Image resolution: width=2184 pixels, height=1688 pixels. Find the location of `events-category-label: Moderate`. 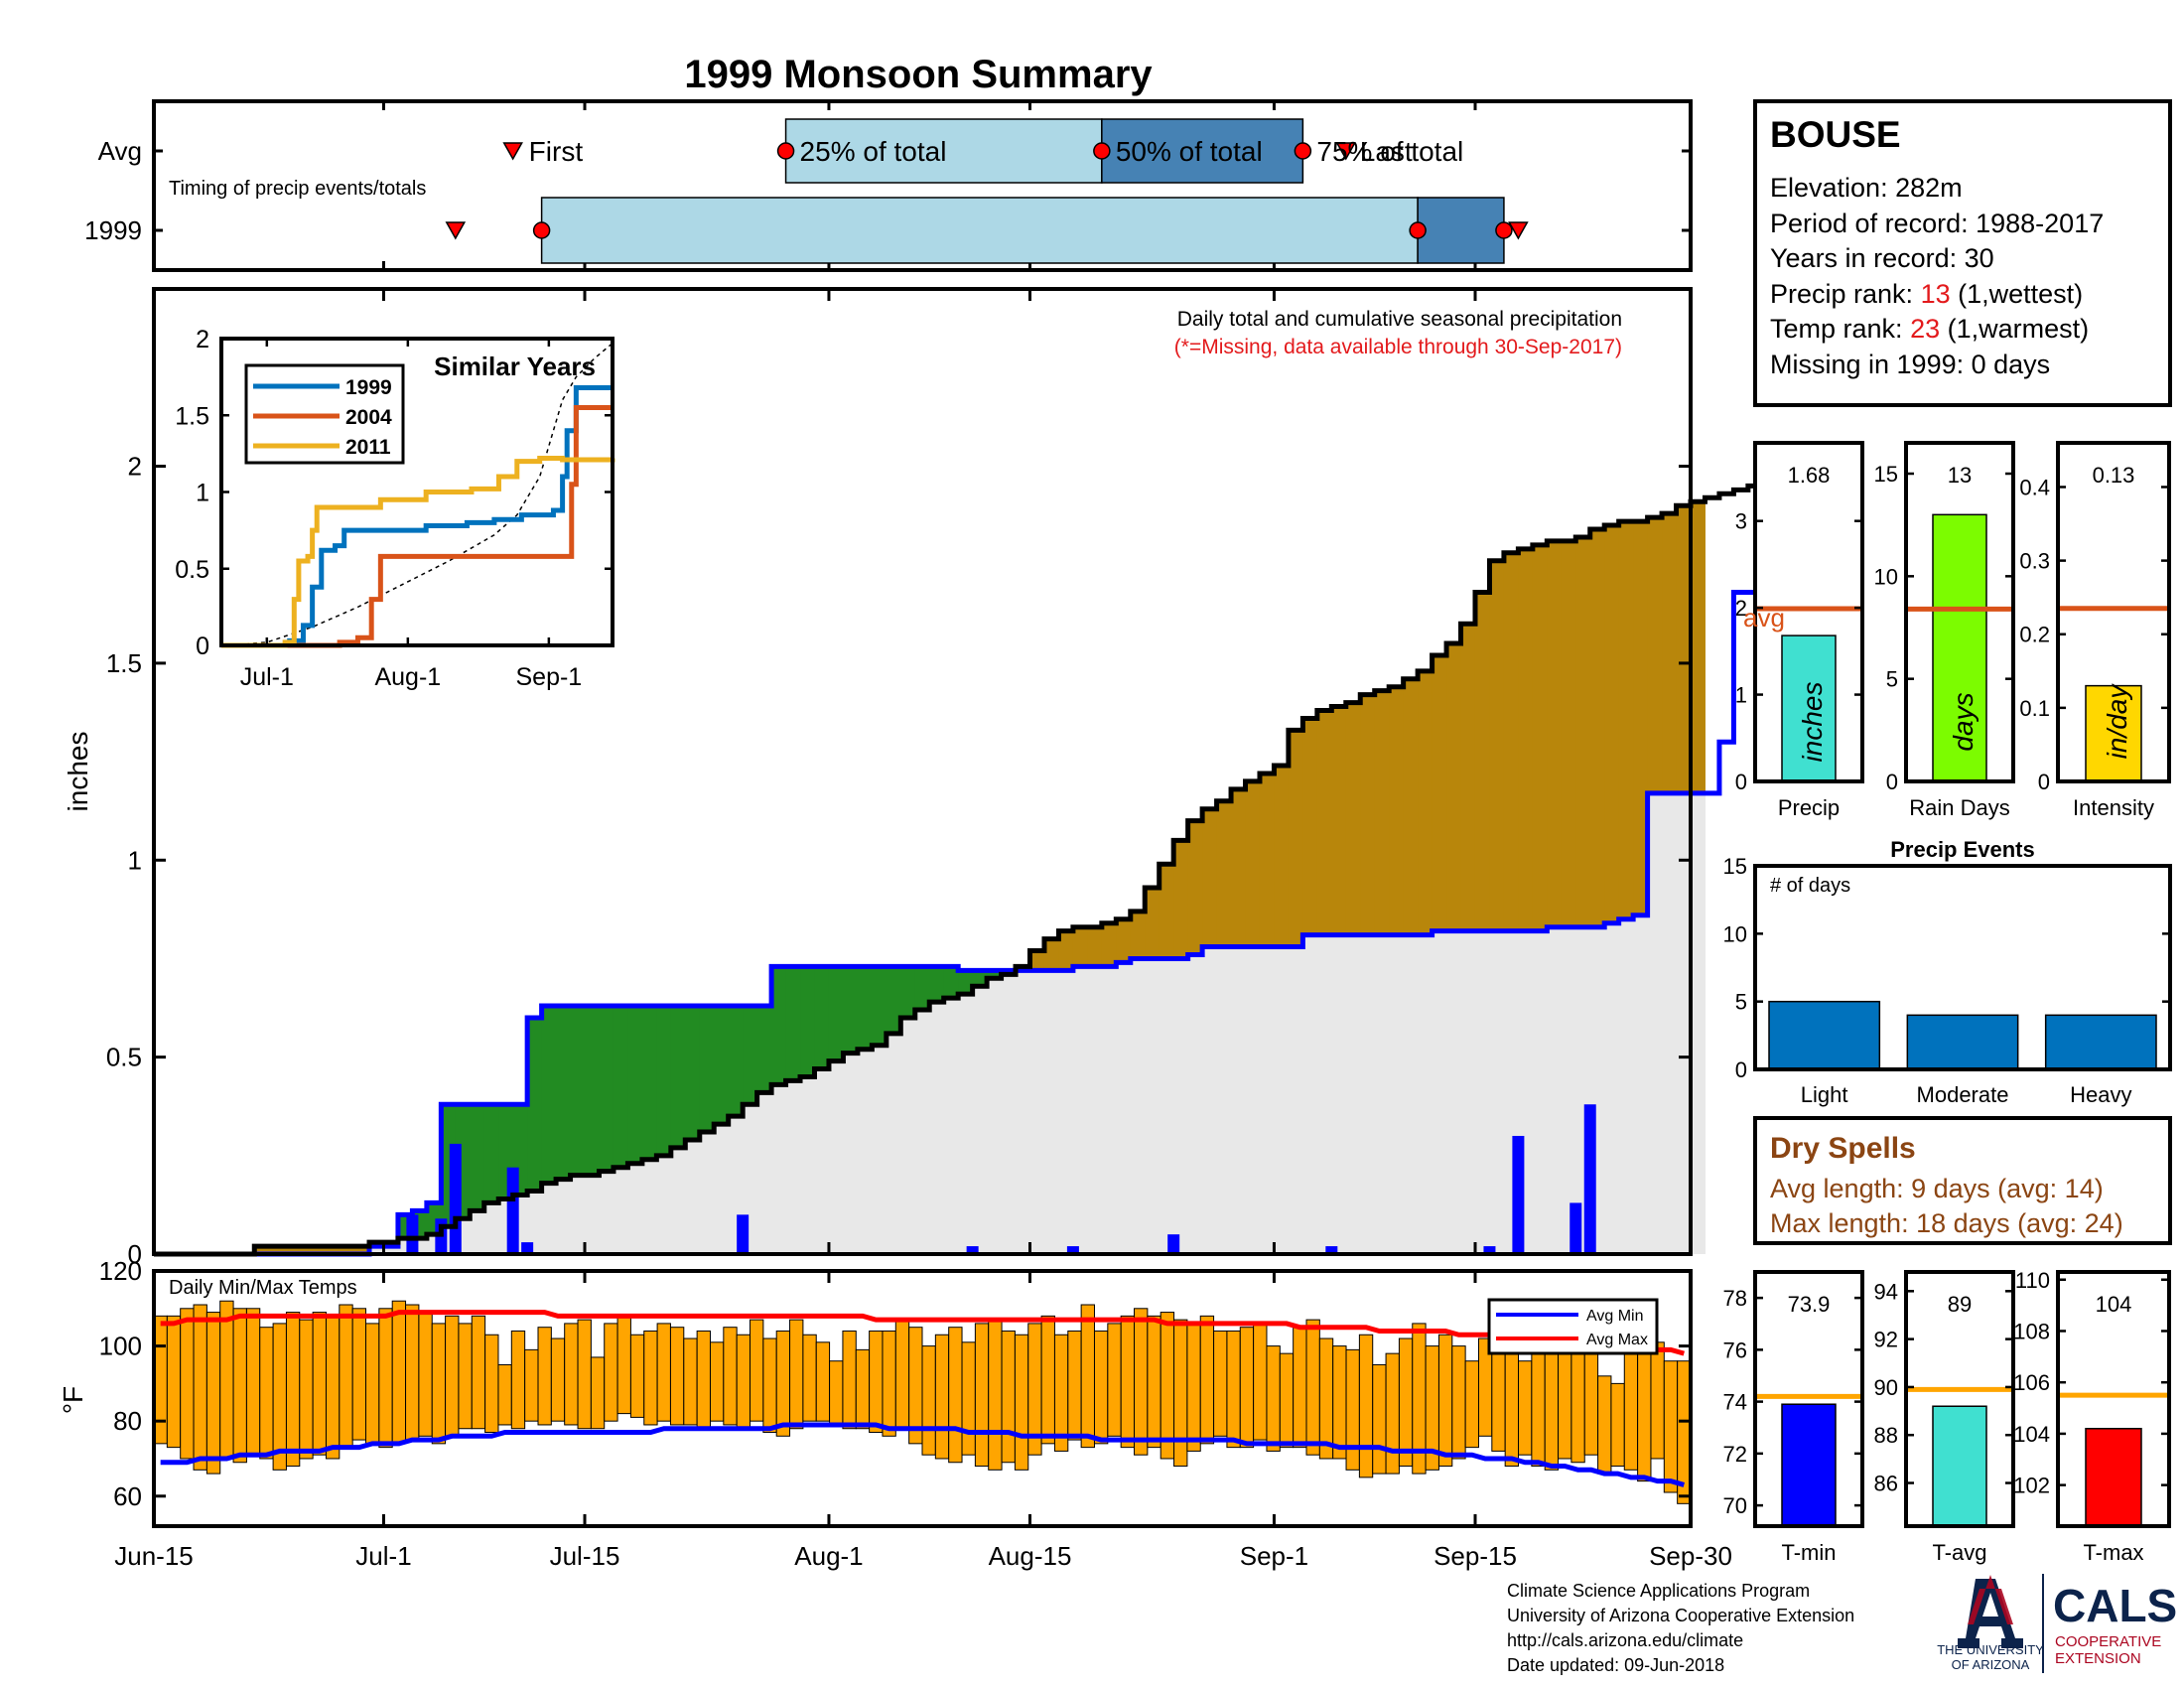

events-category-label: Moderate is located at coordinates (1963, 1094).